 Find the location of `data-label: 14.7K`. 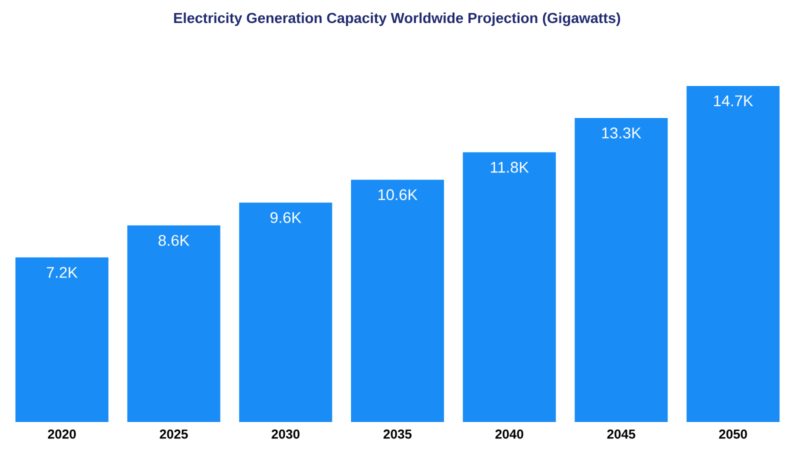

data-label: 14.7K is located at coordinates (734, 101).